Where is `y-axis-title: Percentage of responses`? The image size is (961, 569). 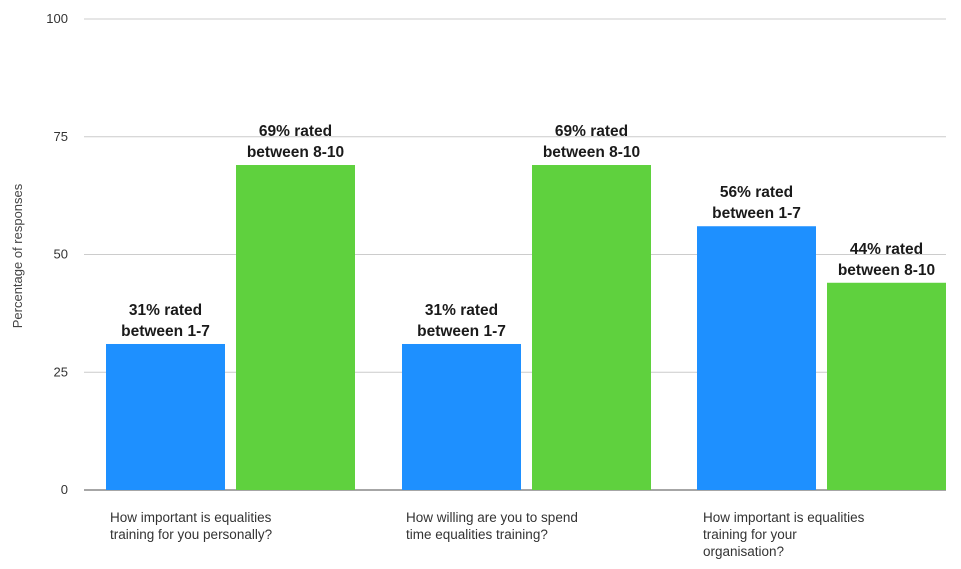 y-axis-title: Percentage of responses is located at coordinates (17, 255).